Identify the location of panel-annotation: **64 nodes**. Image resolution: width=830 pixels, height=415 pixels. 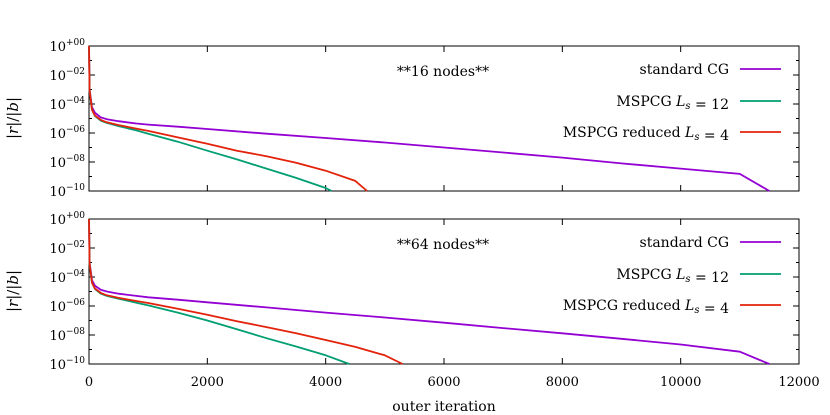
(443, 245).